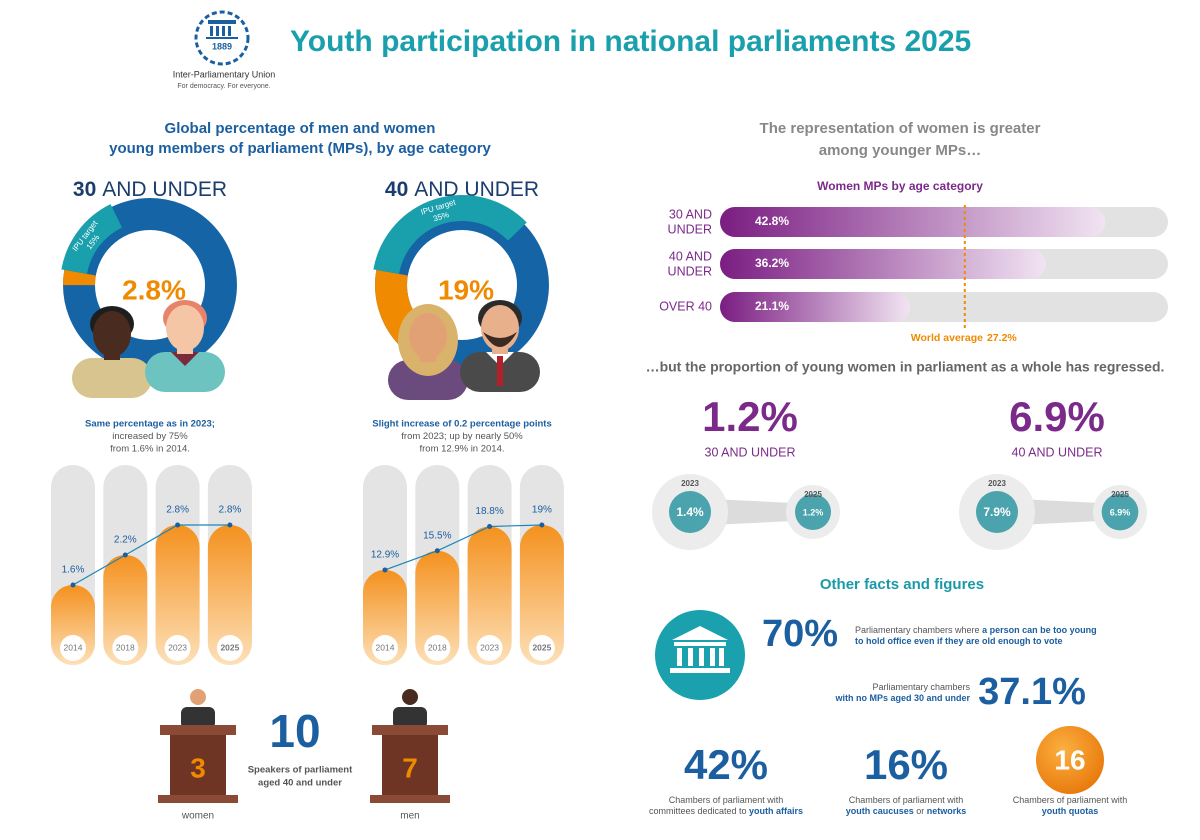 The height and width of the screenshot is (840, 1200). I want to click on speaker-label: women, so click(197, 816).